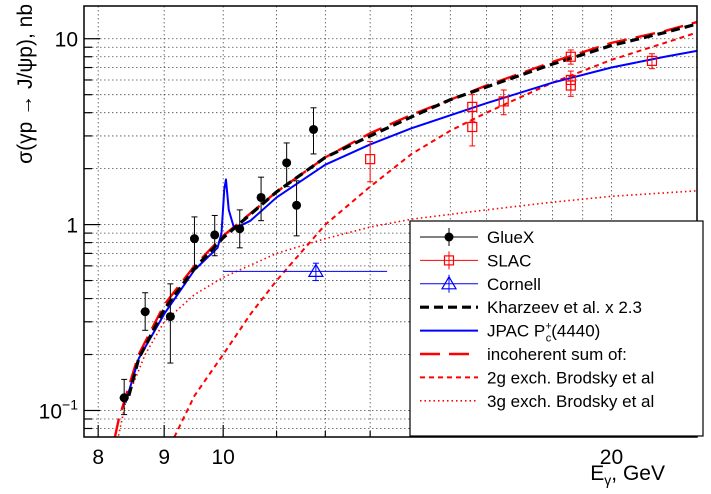 This screenshot has height=494, width=711. I want to click on legend-label: 2g exch. Brodsky et al, so click(570, 377).